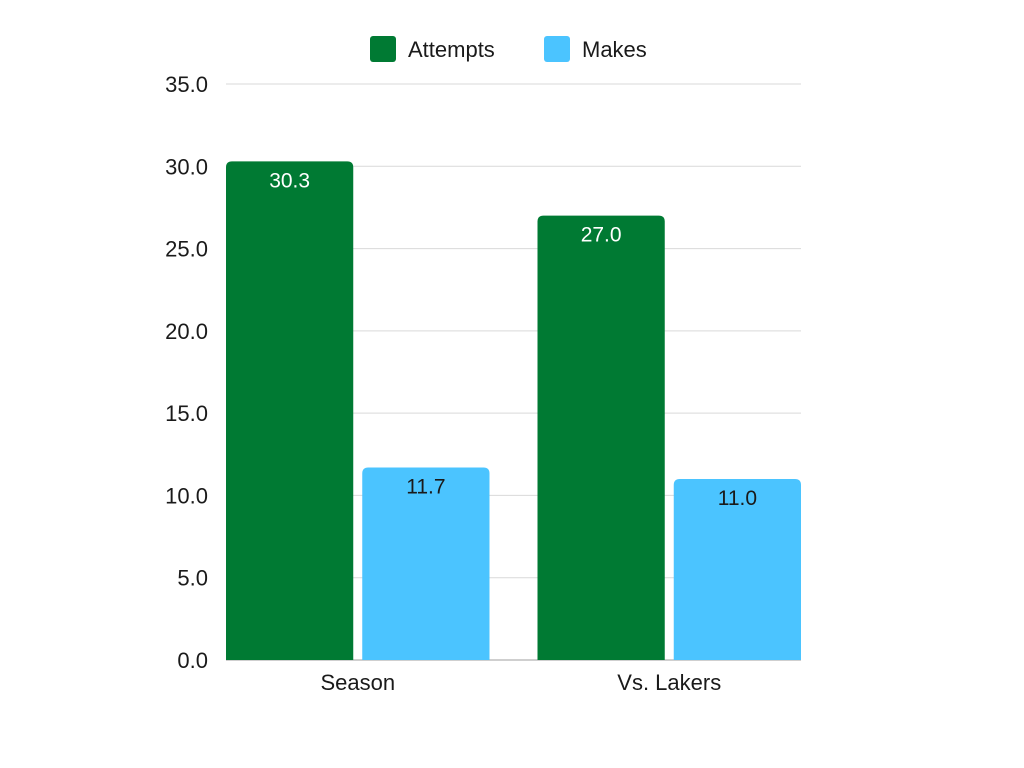 This screenshot has width=1024, height=768. Describe the element at coordinates (186, 84) in the screenshot. I see `y-tick-label: 35.0` at that location.